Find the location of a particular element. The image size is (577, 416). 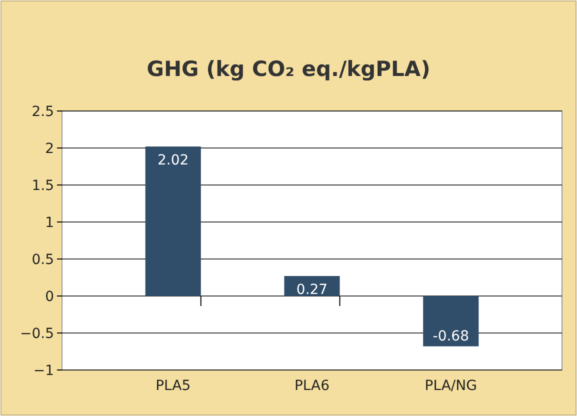

y-tick-label: 0 is located at coordinates (49, 297).